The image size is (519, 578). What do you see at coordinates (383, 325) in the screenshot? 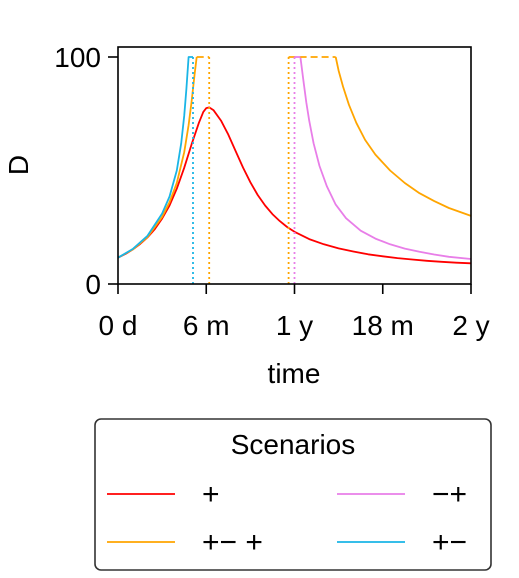
I see `x-tick-label: 18 m` at bounding box center [383, 325].